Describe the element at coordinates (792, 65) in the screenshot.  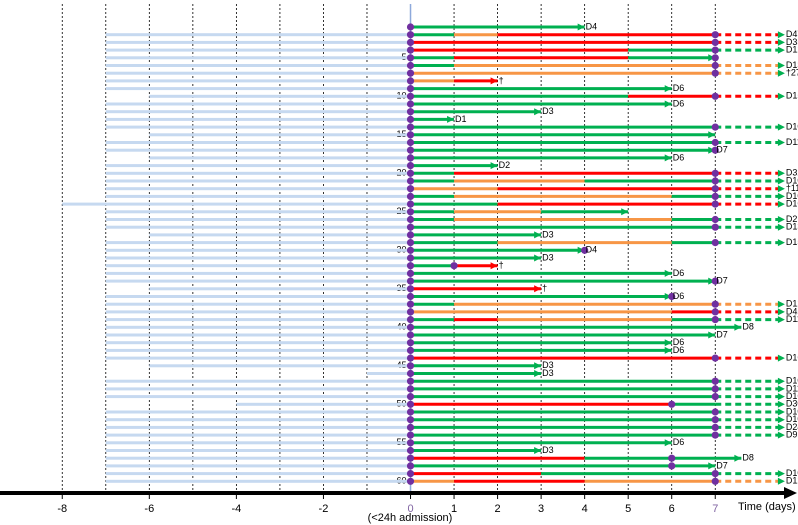
I see `outcome-label: D13` at that location.